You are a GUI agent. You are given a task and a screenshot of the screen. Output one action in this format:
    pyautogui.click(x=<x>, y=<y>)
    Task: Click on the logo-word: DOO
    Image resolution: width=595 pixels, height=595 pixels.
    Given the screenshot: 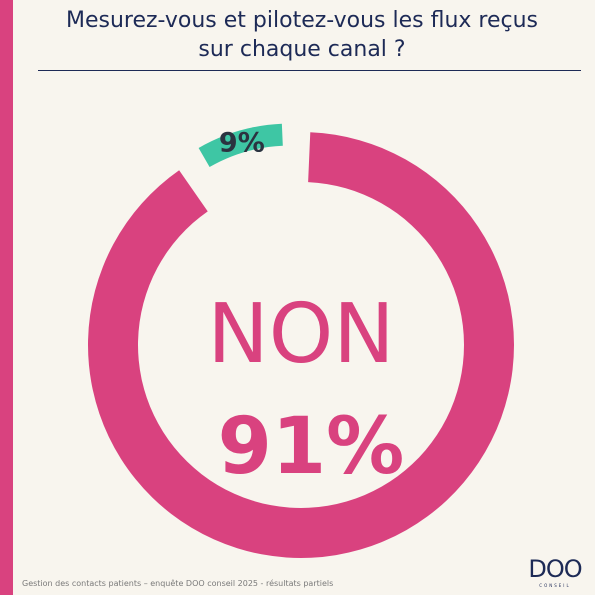 What is the action you would take?
    pyautogui.click(x=555, y=569)
    